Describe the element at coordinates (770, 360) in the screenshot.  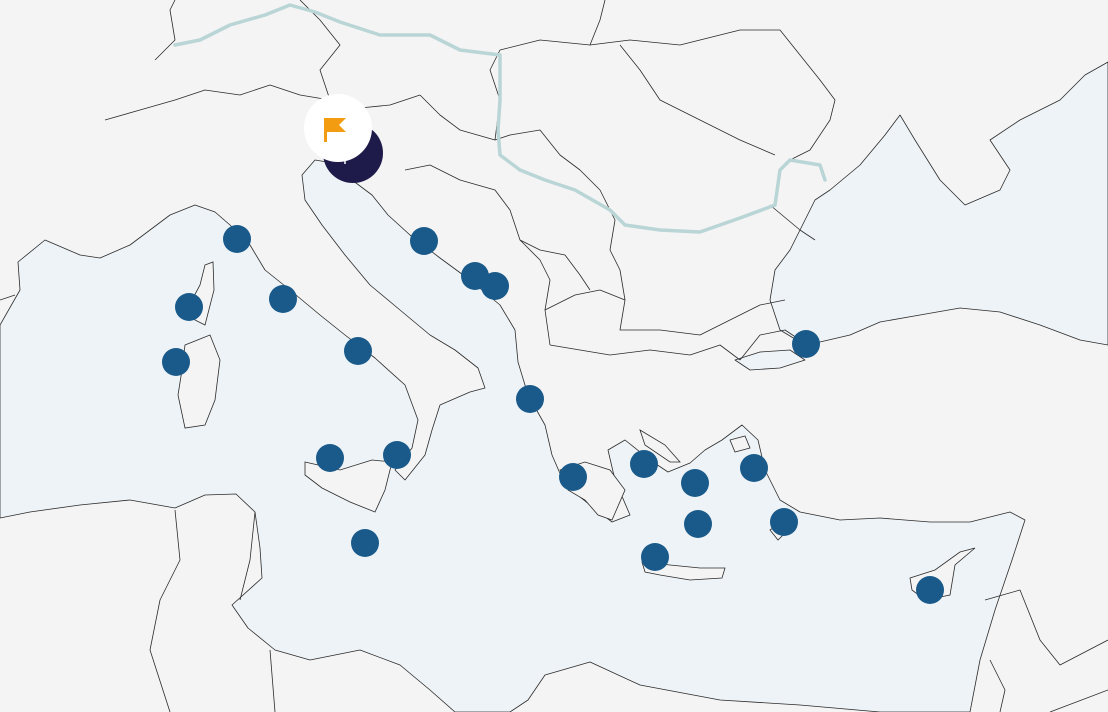
I see `sea-of-marmara` at that location.